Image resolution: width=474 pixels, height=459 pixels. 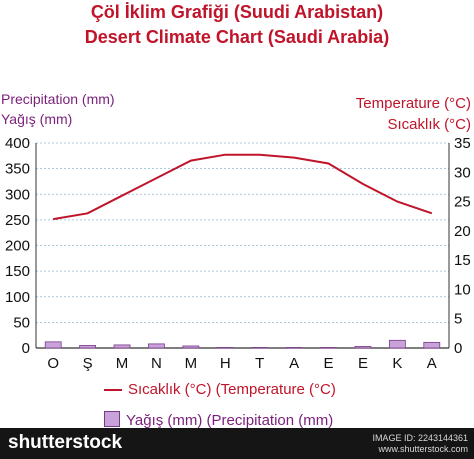 I want to click on legend-line-swatch, so click(x=113, y=390).